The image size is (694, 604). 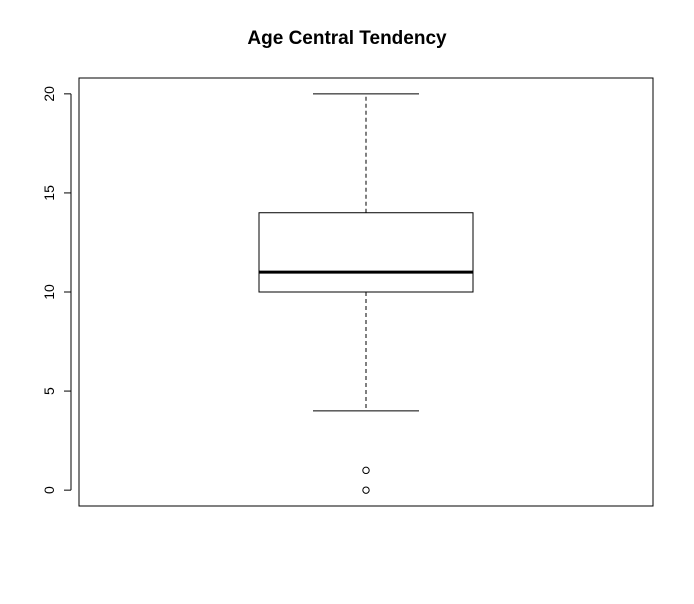 I want to click on y-tick-label-20: 20, so click(x=49, y=94).